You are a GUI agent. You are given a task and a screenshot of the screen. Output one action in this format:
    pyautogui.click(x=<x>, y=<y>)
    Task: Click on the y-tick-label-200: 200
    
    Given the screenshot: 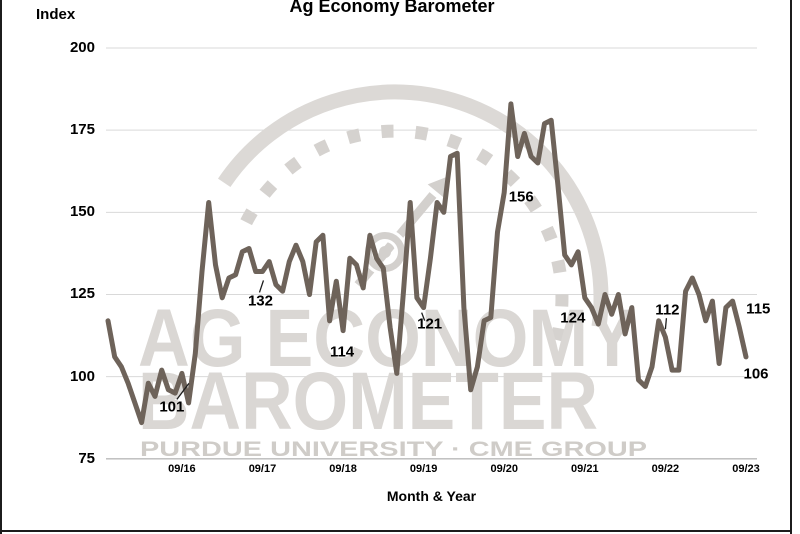 What is the action you would take?
    pyautogui.click(x=82, y=47)
    